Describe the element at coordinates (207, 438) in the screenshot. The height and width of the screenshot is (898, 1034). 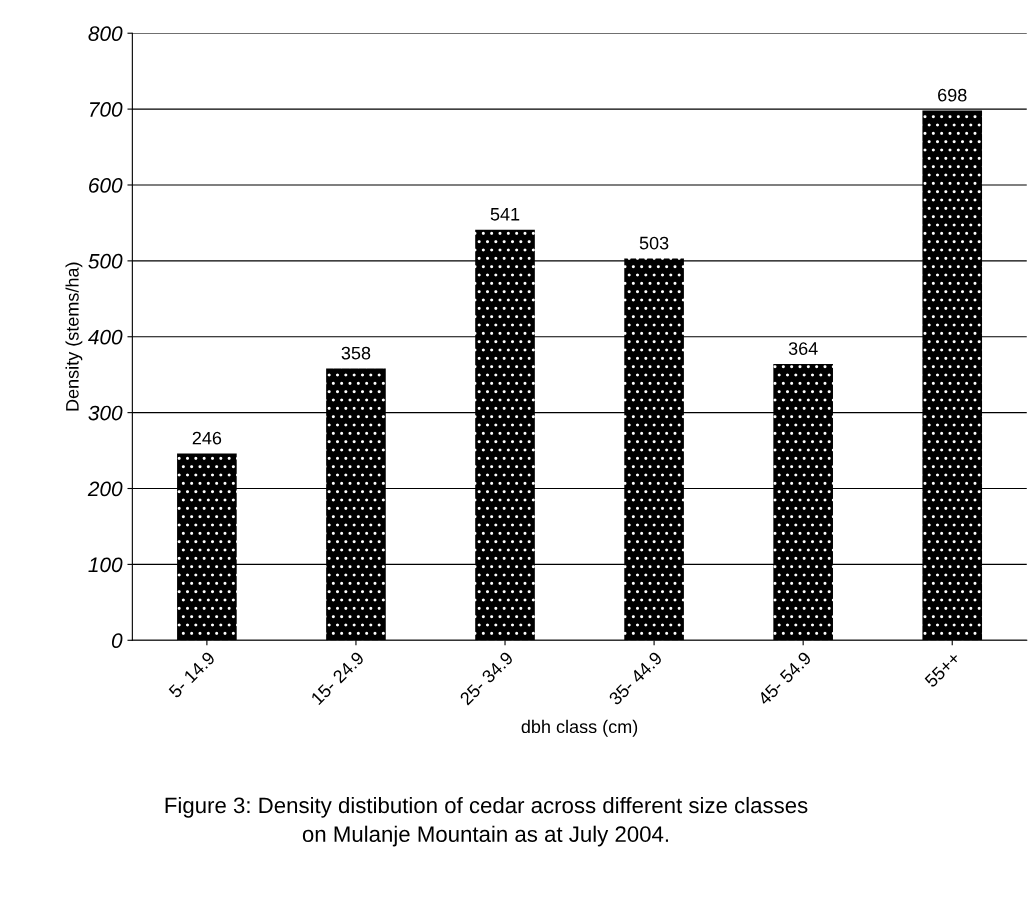
I see `data-label: 246` at that location.